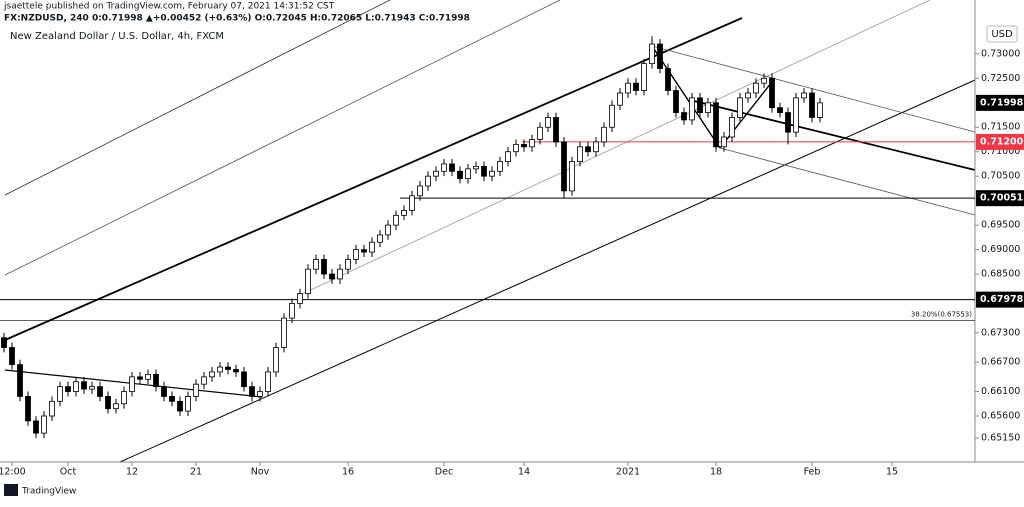 The height and width of the screenshot is (507, 1024). I want to click on logo-icon, so click(11, 490).